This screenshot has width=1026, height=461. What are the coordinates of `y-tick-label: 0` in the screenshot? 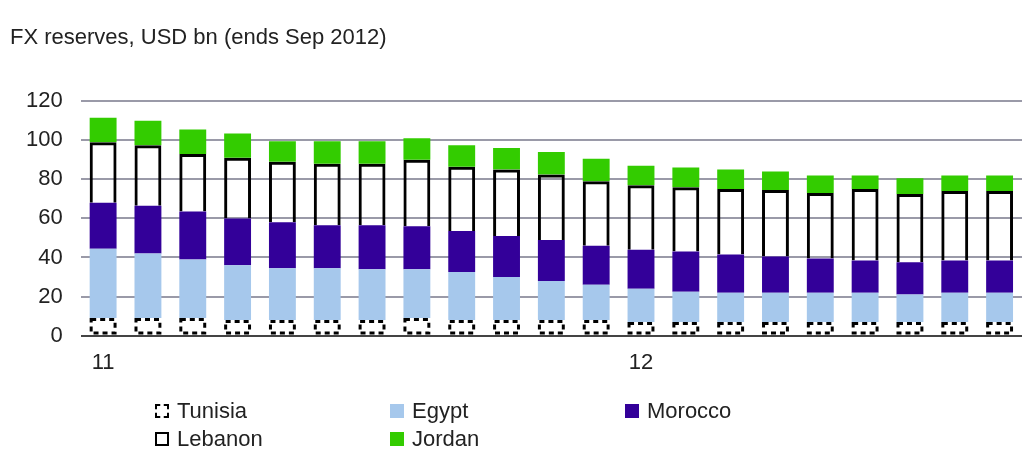 It's located at (56, 334).